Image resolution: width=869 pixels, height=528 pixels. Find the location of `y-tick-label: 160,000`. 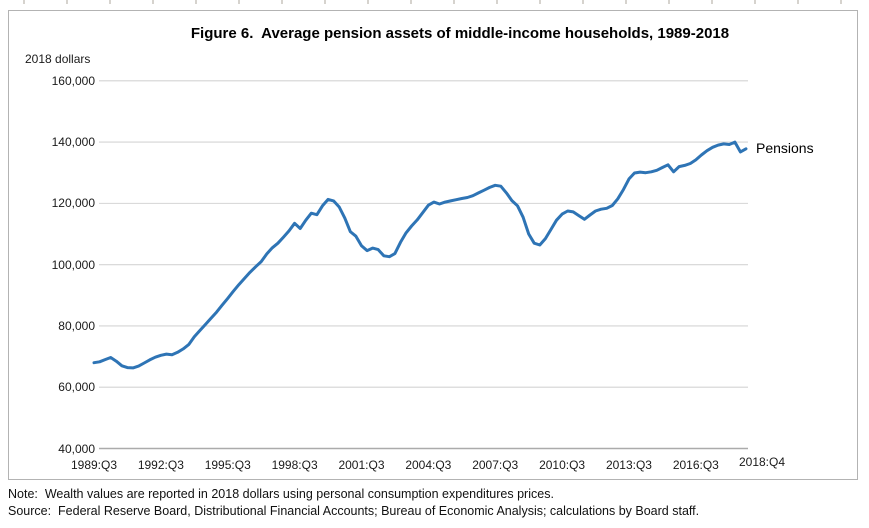

y-tick-label: 160,000 is located at coordinates (73, 80).